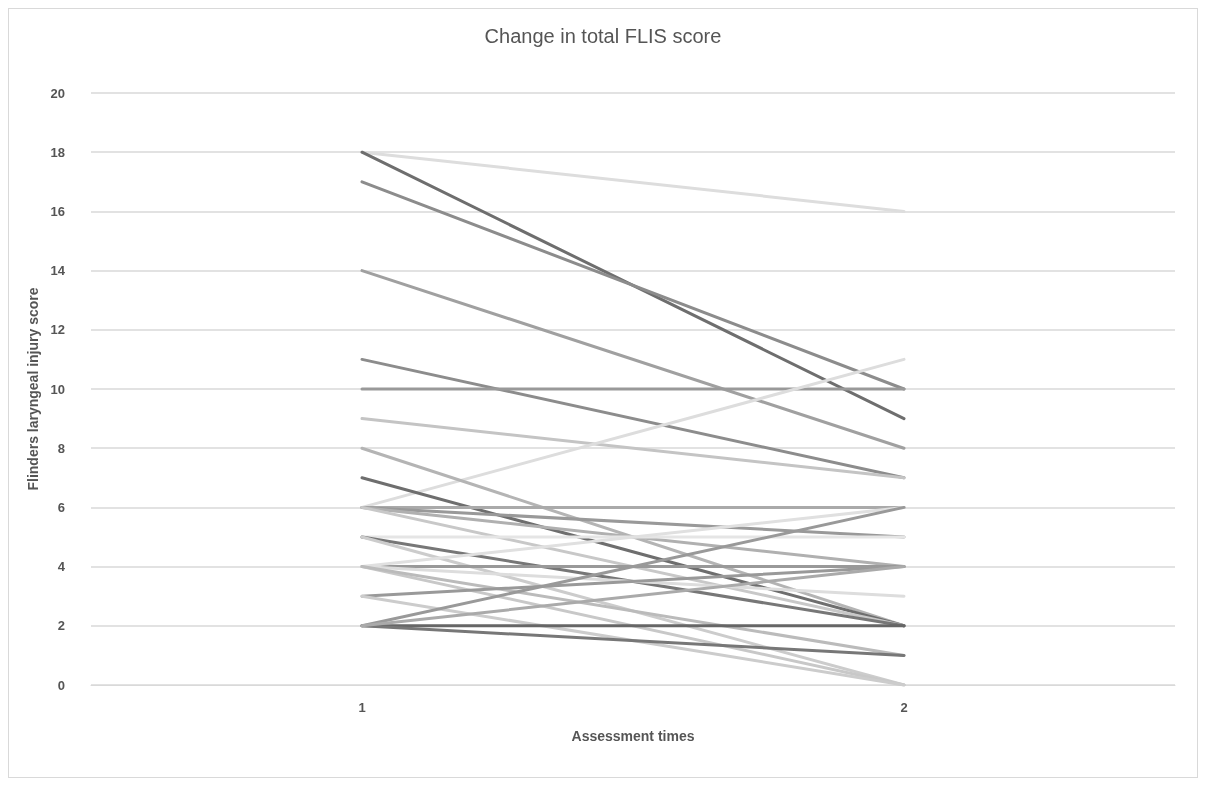 The width and height of the screenshot is (1209, 791). Describe the element at coordinates (58, 271) in the screenshot. I see `y-tick-label: 14` at that location.